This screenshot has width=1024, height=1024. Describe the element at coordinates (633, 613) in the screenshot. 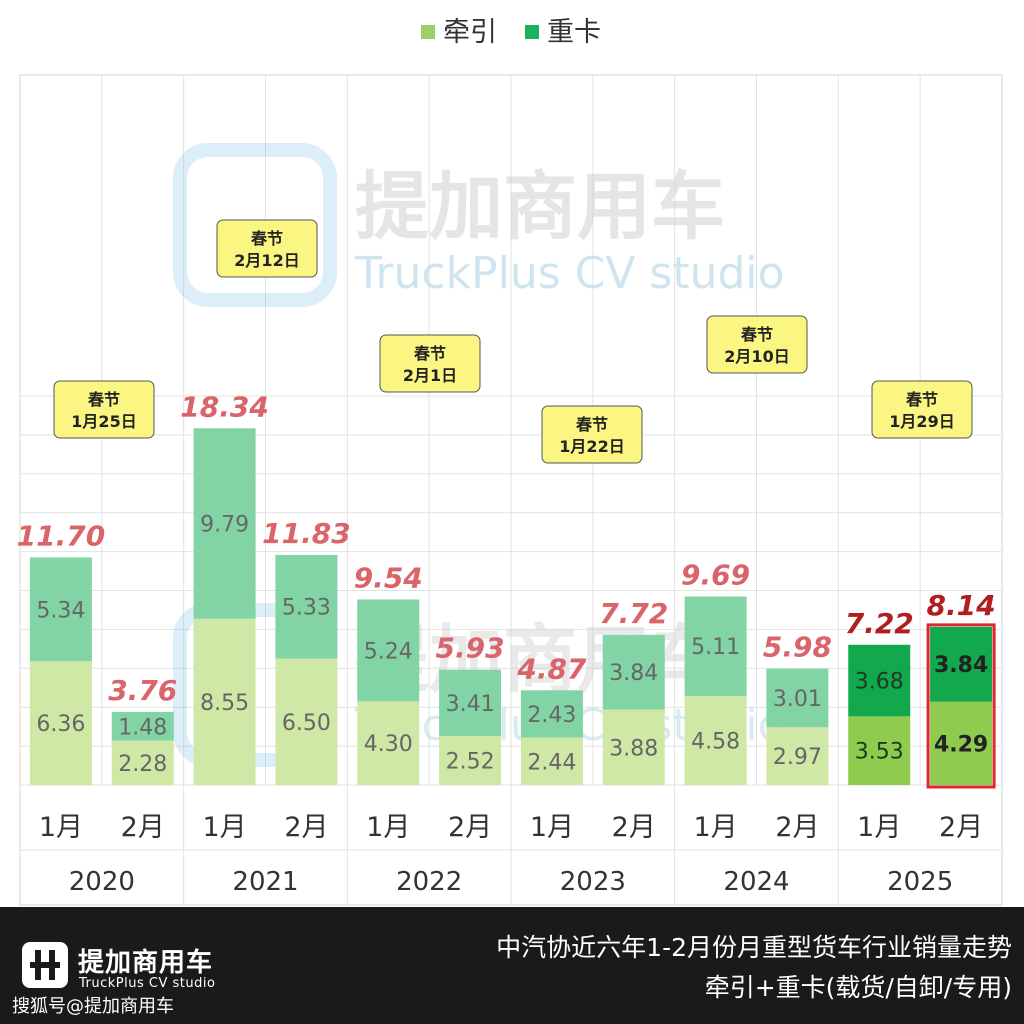

I see `total-label: 7.72` at that location.